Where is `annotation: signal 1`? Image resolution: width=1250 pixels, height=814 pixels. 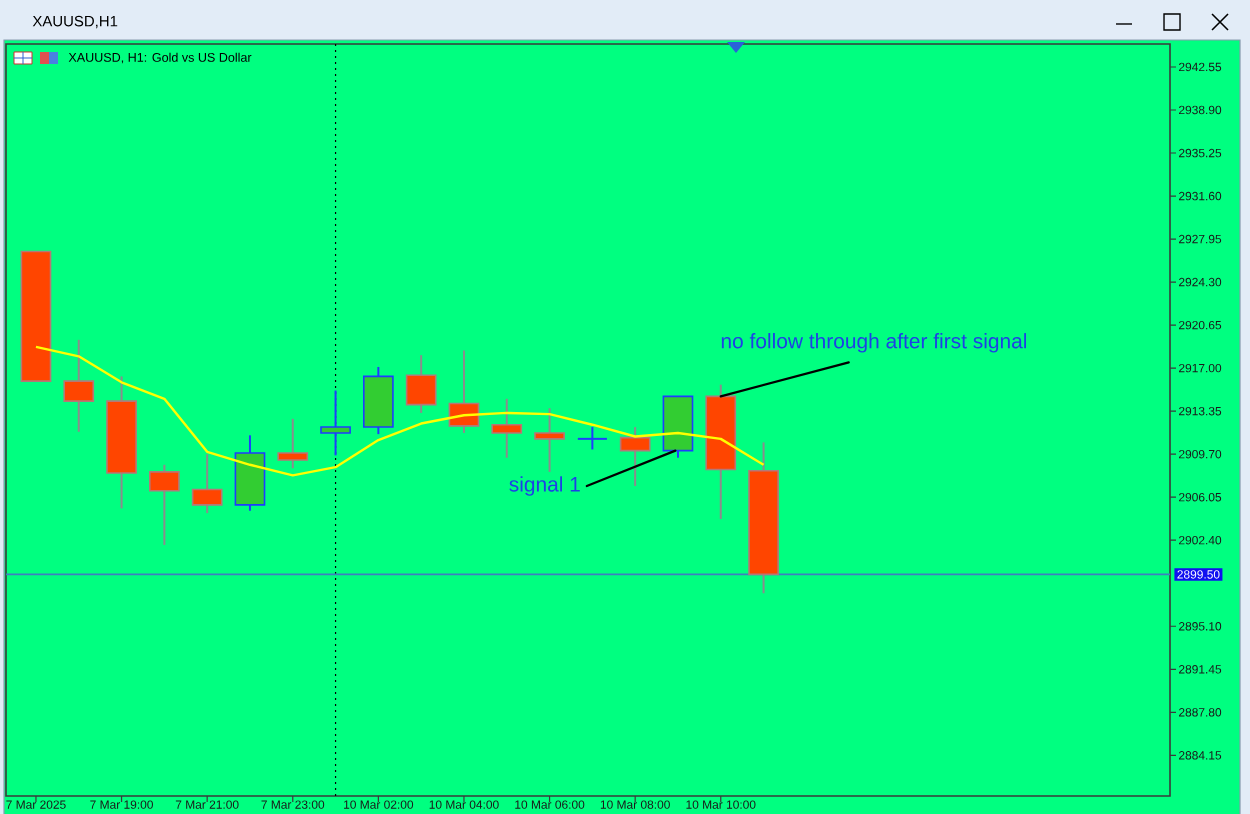
annotation: signal 1 is located at coordinates (544, 486).